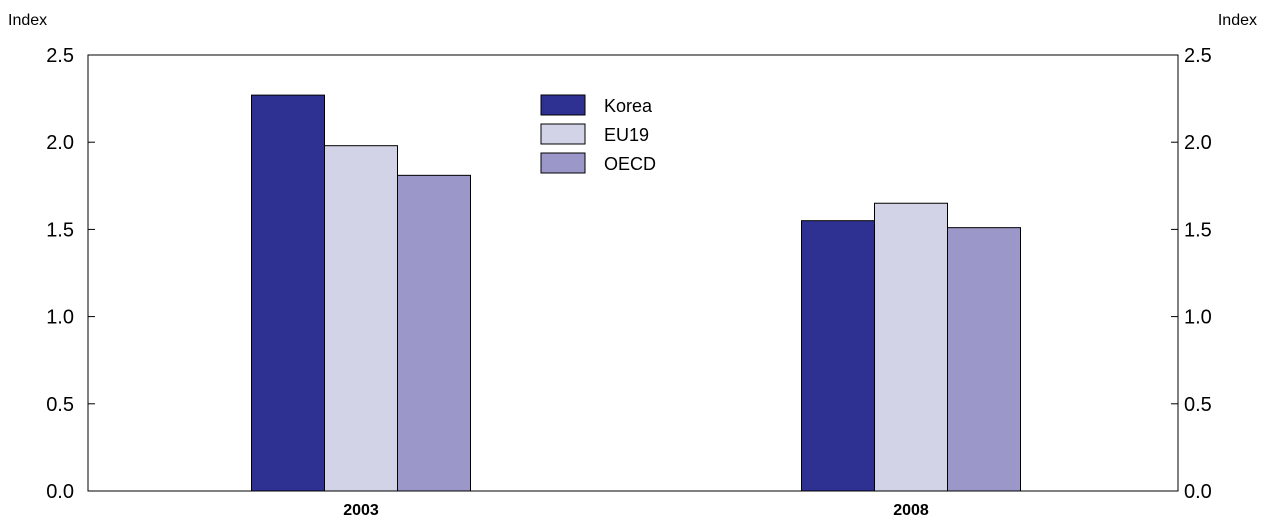 The width and height of the screenshot is (1265, 521). Describe the element at coordinates (636, 510) in the screenshot. I see `category-labels: 2003 2008` at that location.